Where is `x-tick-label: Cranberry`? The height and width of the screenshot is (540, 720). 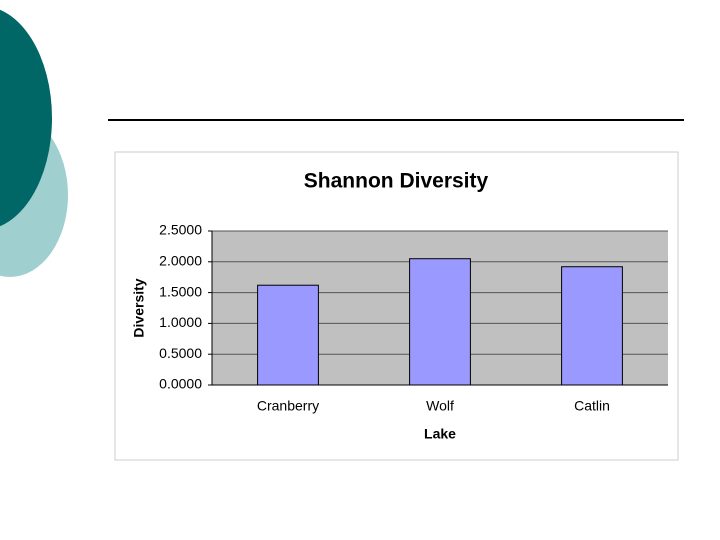
x-tick-label: Cranberry is located at coordinates (288, 406).